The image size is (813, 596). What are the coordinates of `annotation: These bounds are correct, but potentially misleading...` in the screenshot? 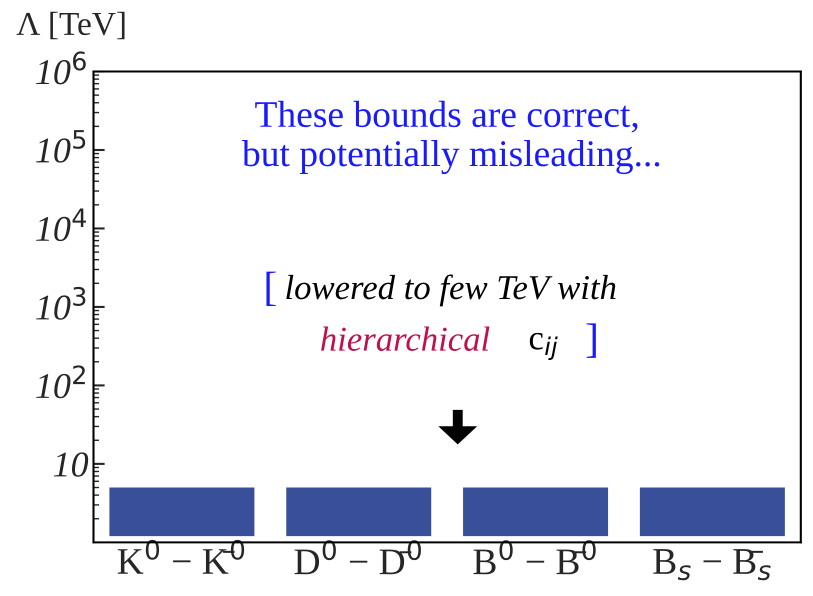 It's located at (451, 137).